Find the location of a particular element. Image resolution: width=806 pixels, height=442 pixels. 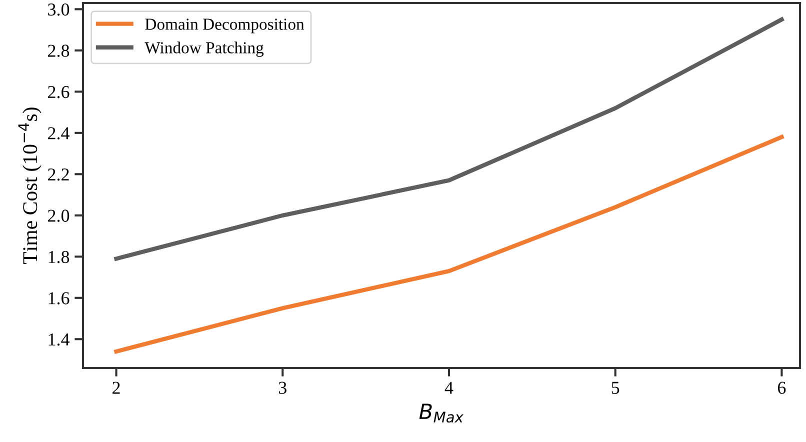

y-tick-label: 3.0 is located at coordinates (59, 9).